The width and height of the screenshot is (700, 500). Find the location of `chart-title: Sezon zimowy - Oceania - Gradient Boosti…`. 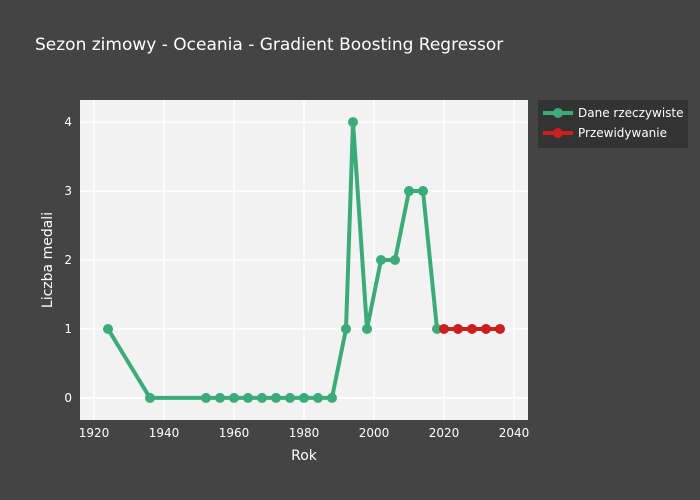

chart-title: Sezon zimowy - Oceania - Gradient Boosti… is located at coordinates (269, 45).